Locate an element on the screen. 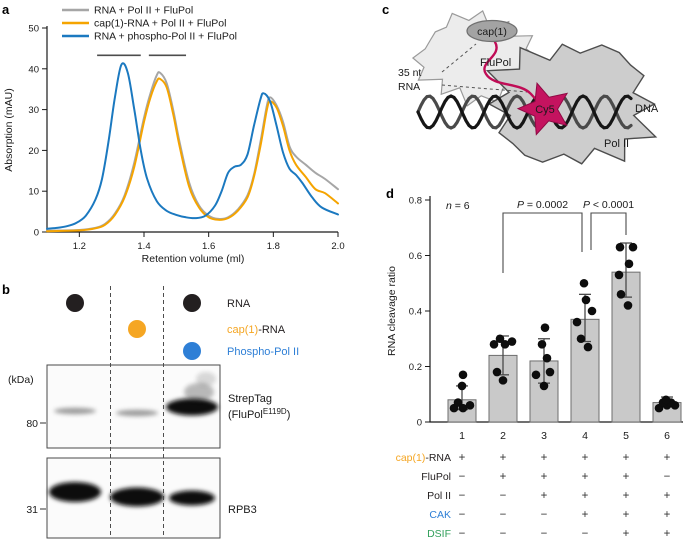  b-legend-label: Phospho-Pol II is located at coordinates (263, 352).